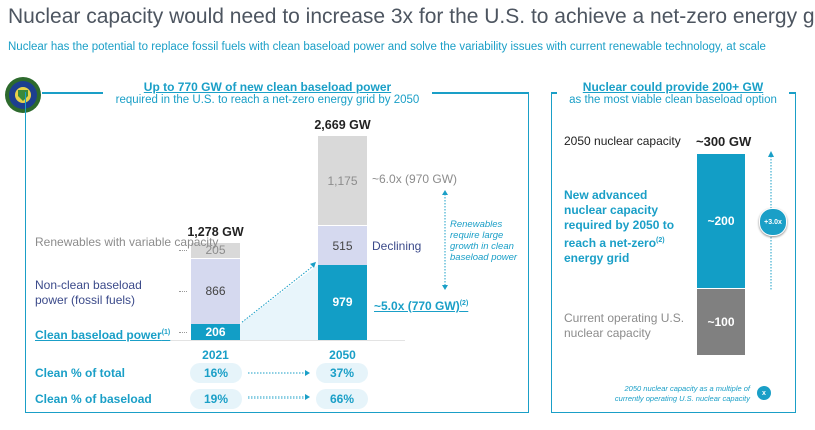  I want to click on baseline, so click(277, 340).